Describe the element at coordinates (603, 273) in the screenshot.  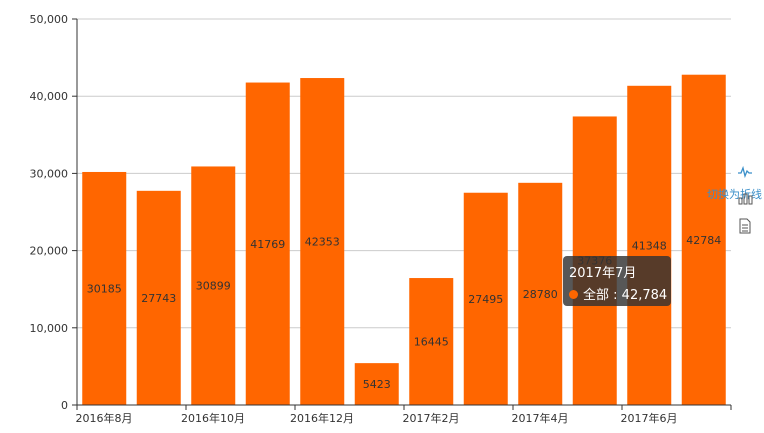
I see `tooltip-title: 2017年7月` at that location.